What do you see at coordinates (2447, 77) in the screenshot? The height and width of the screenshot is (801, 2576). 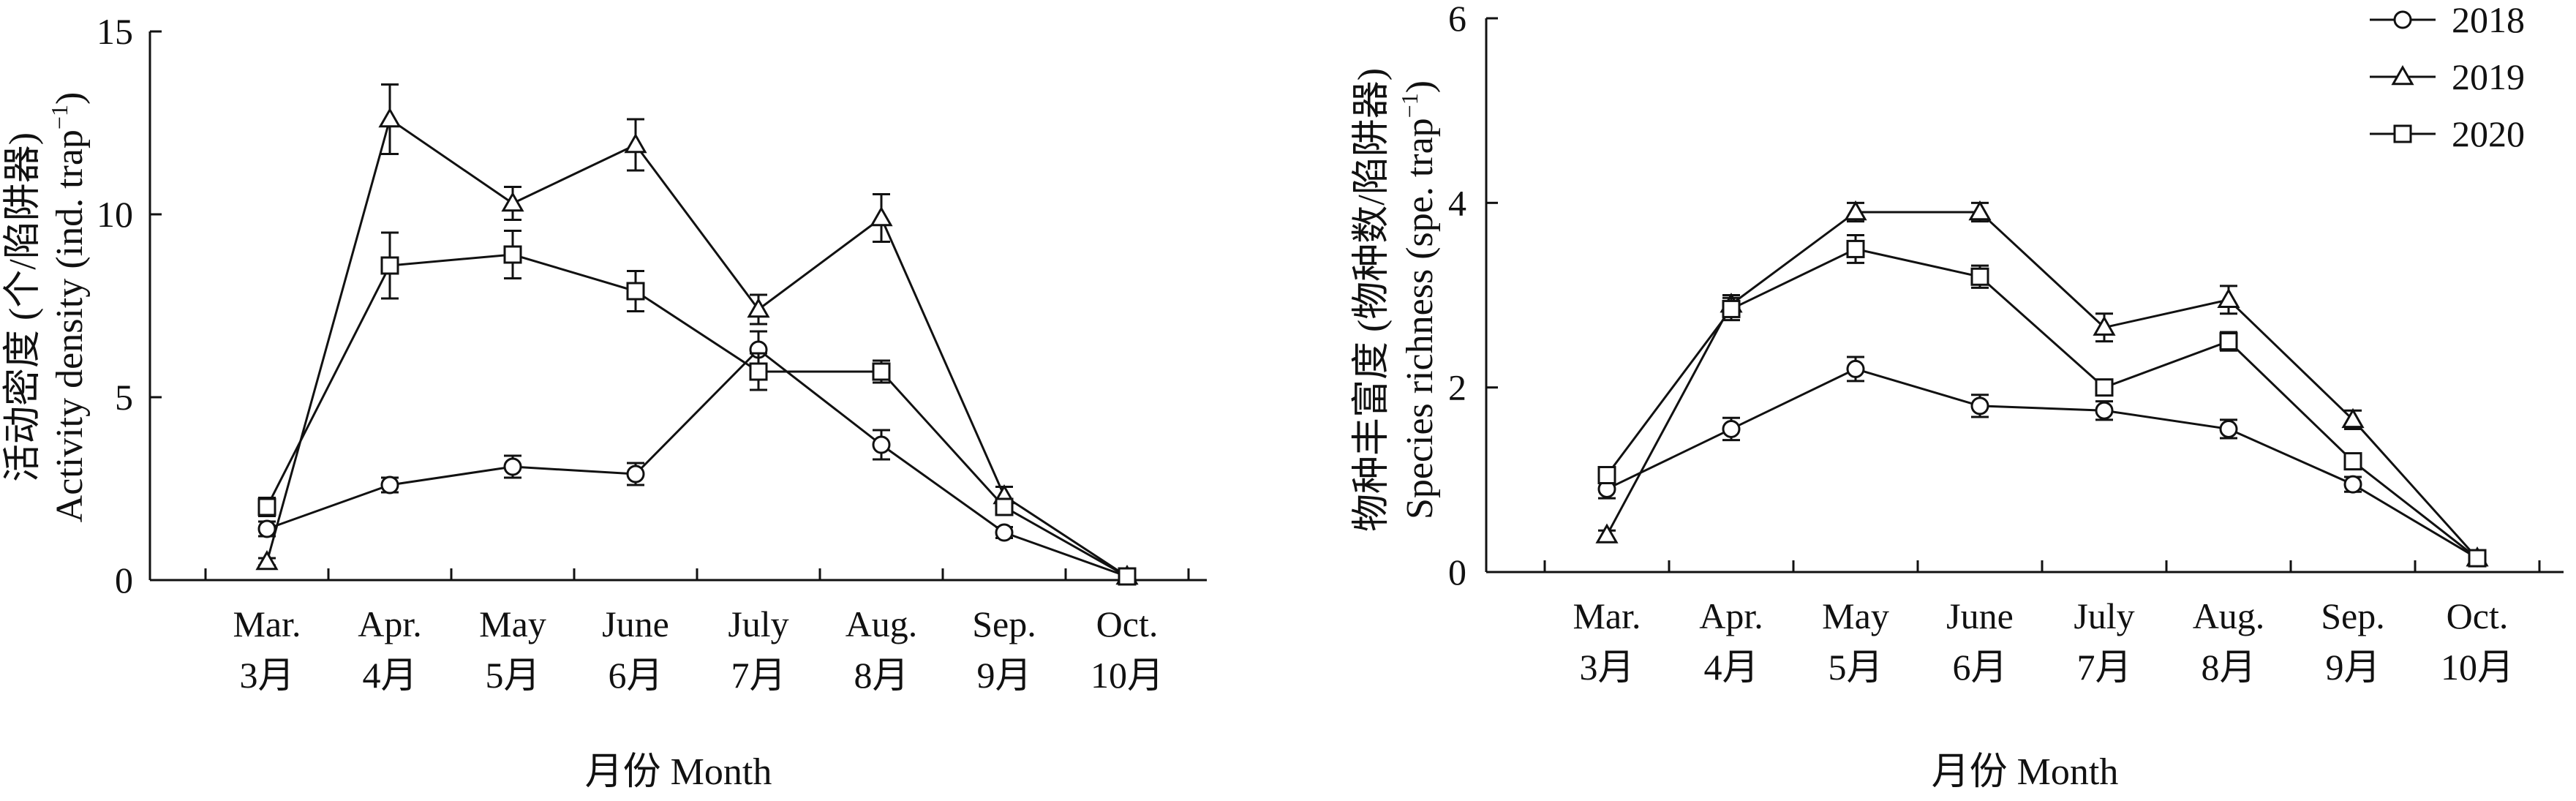 I see `legend: 2018 2019 2020` at bounding box center [2447, 77].